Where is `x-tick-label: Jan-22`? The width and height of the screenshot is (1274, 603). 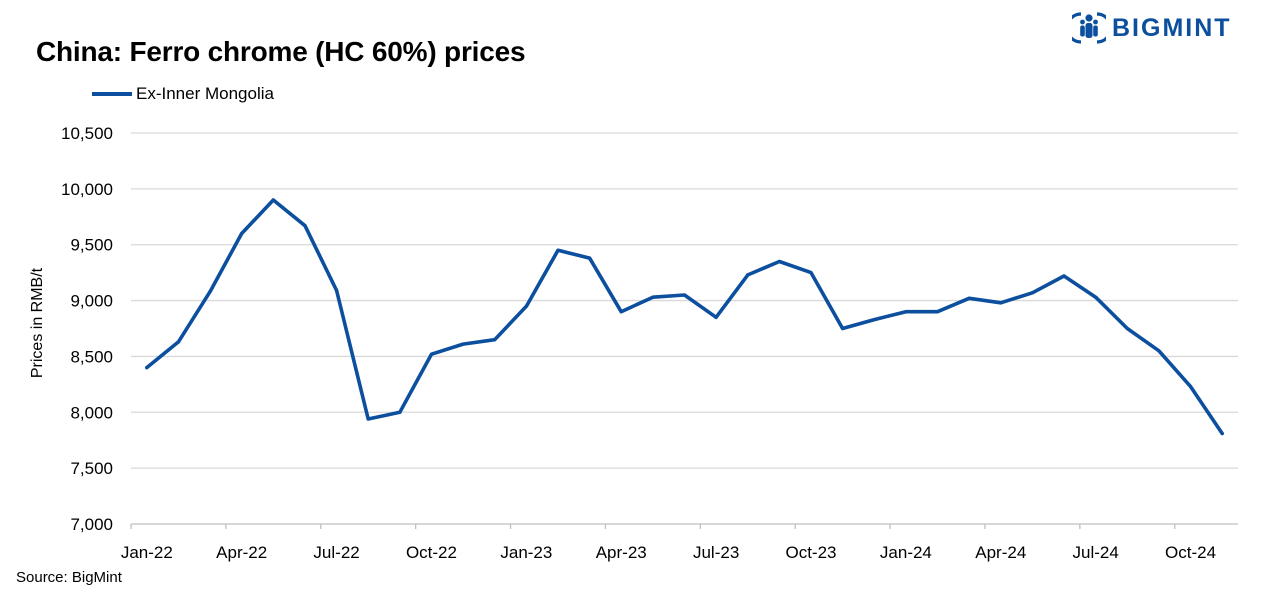
x-tick-label: Jan-22 is located at coordinates (147, 552).